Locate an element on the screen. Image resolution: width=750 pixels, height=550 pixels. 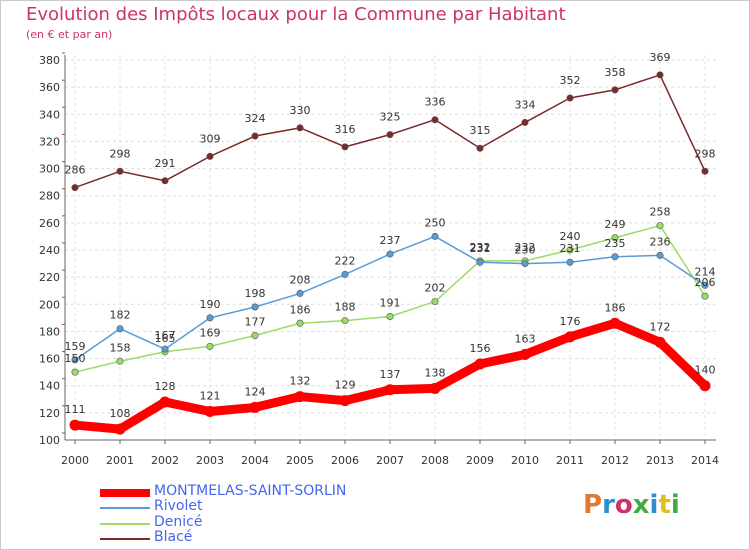
data-label-denice: 206 is located at coordinates (705, 282).